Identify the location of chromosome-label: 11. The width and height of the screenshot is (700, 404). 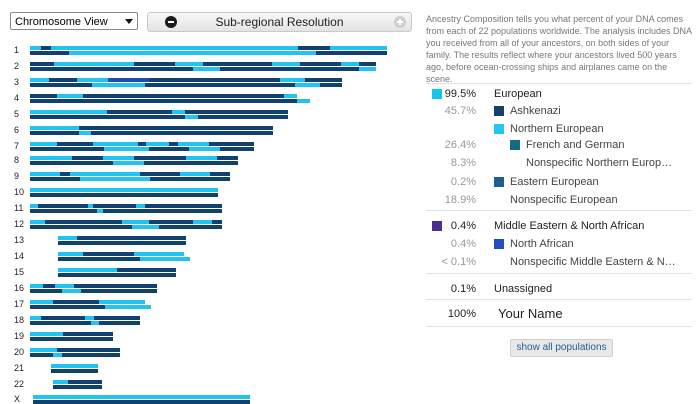
(19, 208).